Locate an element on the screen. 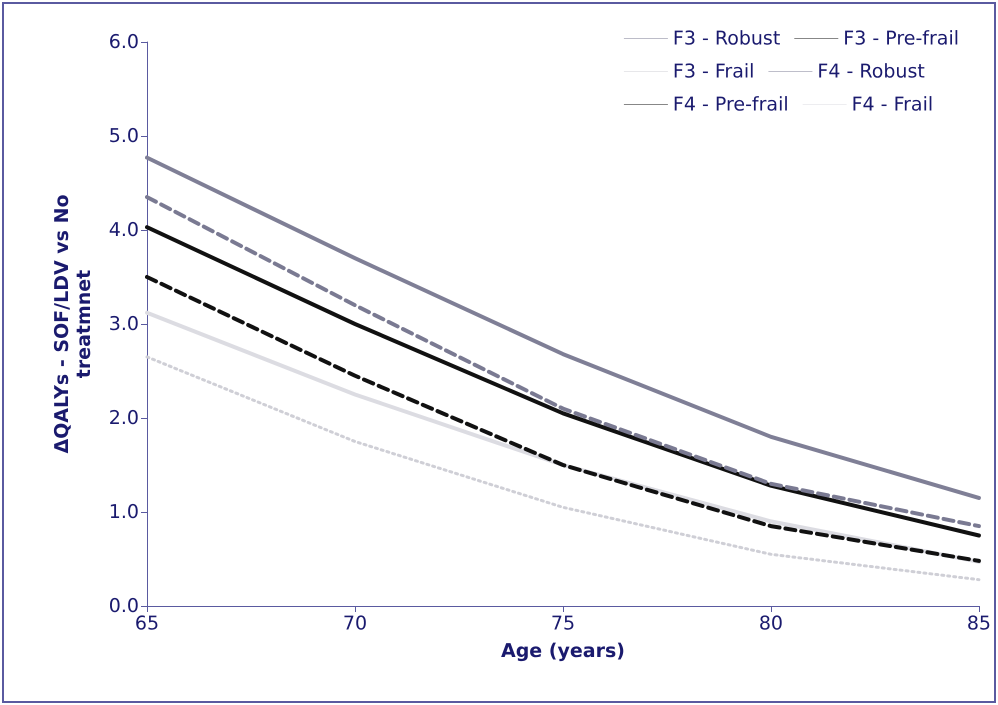  x-tick-label: 70 is located at coordinates (355, 623).